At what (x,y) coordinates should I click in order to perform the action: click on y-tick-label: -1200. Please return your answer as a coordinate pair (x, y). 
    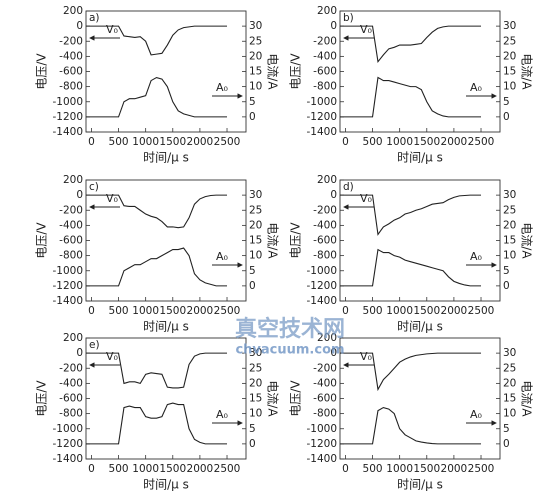
    Looking at the image, I should click on (321, 286).